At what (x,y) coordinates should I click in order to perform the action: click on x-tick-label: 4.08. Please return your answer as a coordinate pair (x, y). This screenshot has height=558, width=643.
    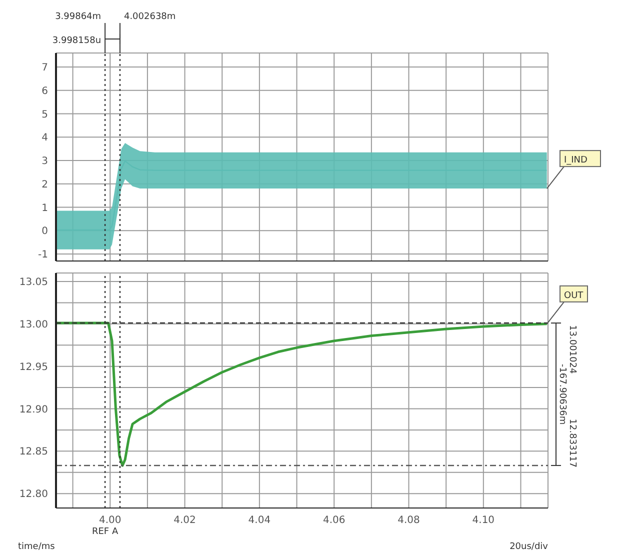
    Looking at the image, I should click on (409, 520).